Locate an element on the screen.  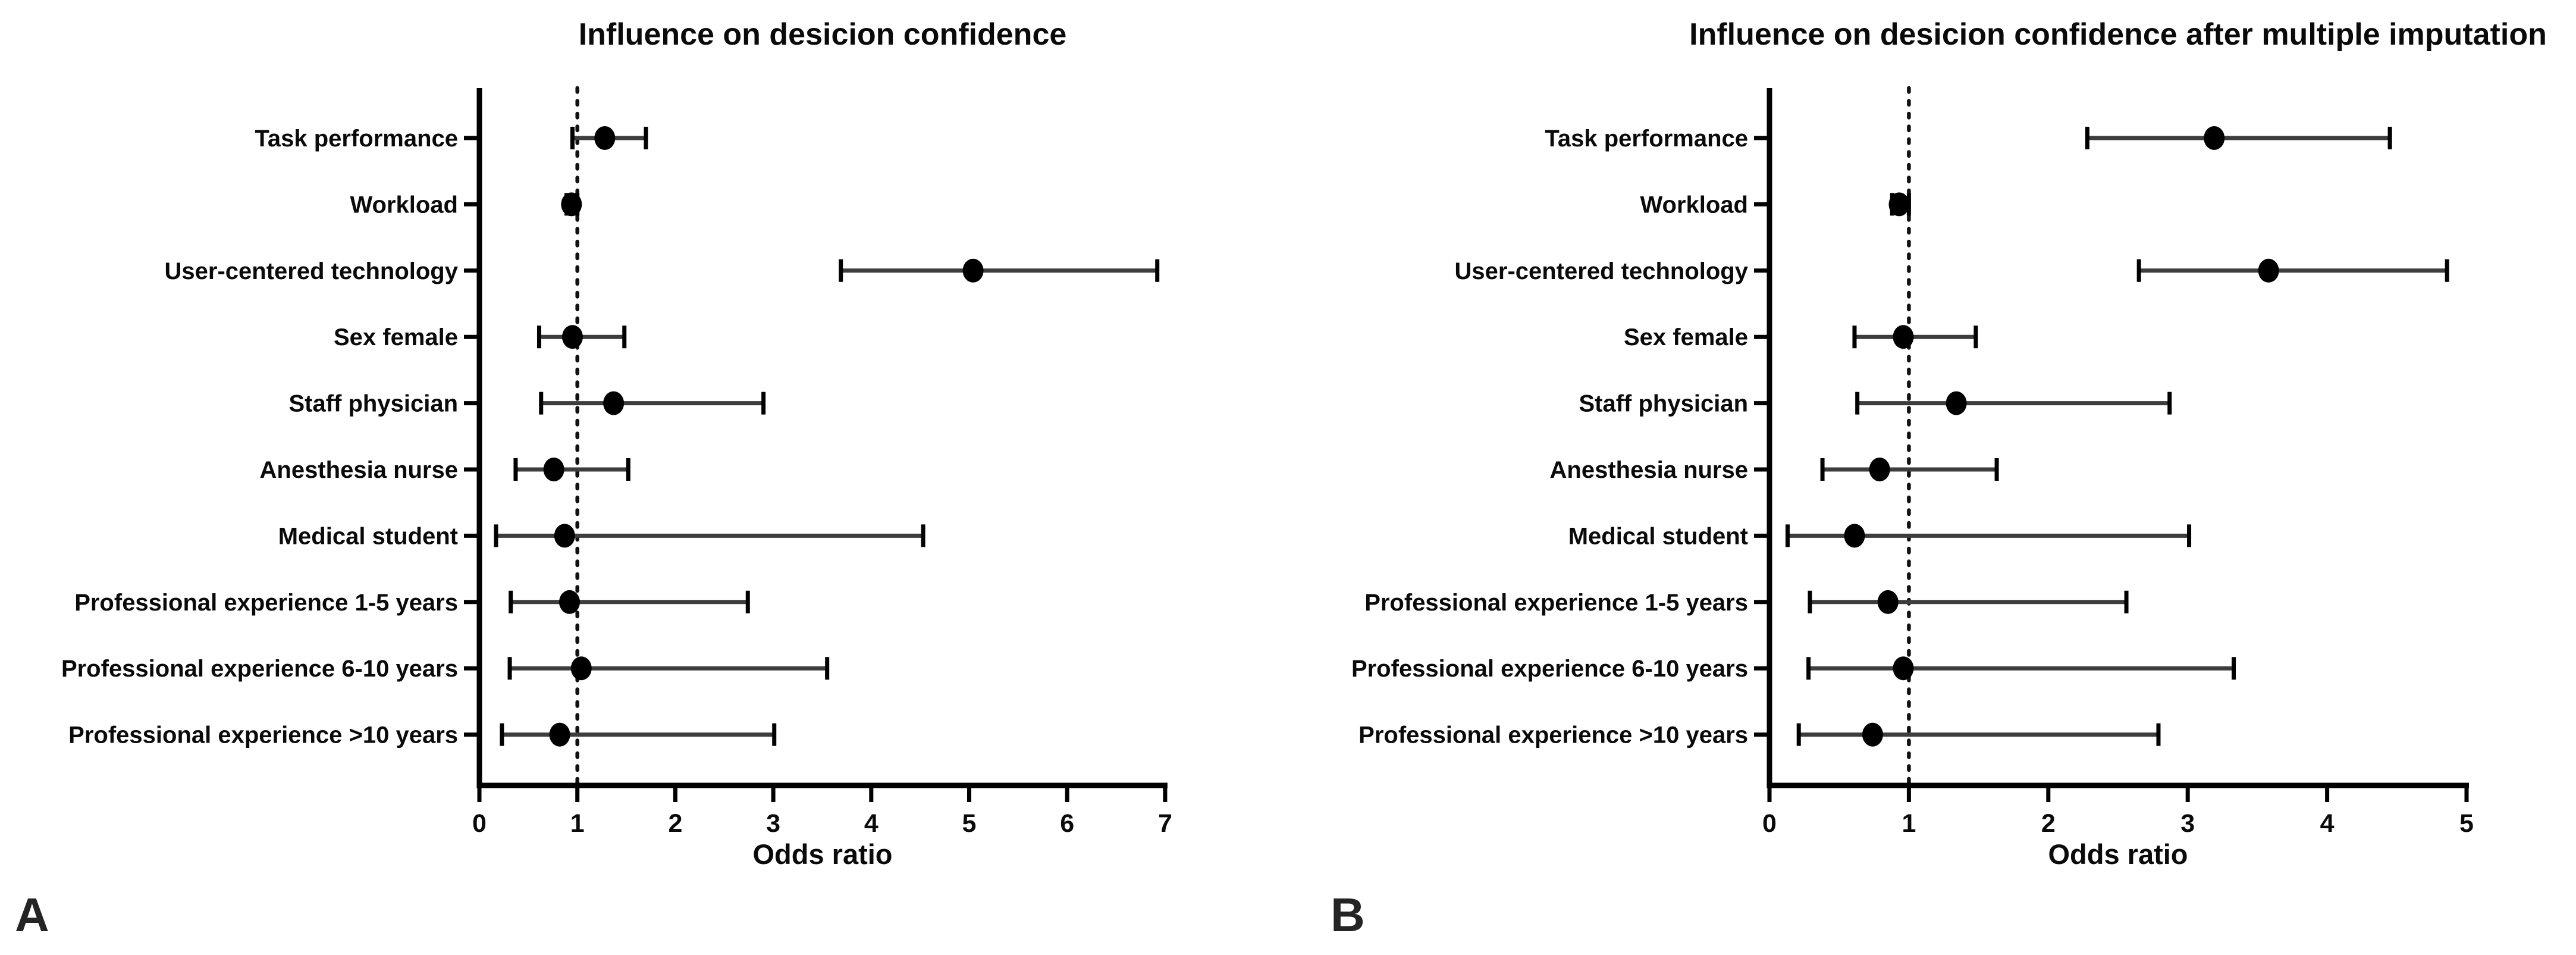
panel-b-letter: B is located at coordinates (1348, 914).